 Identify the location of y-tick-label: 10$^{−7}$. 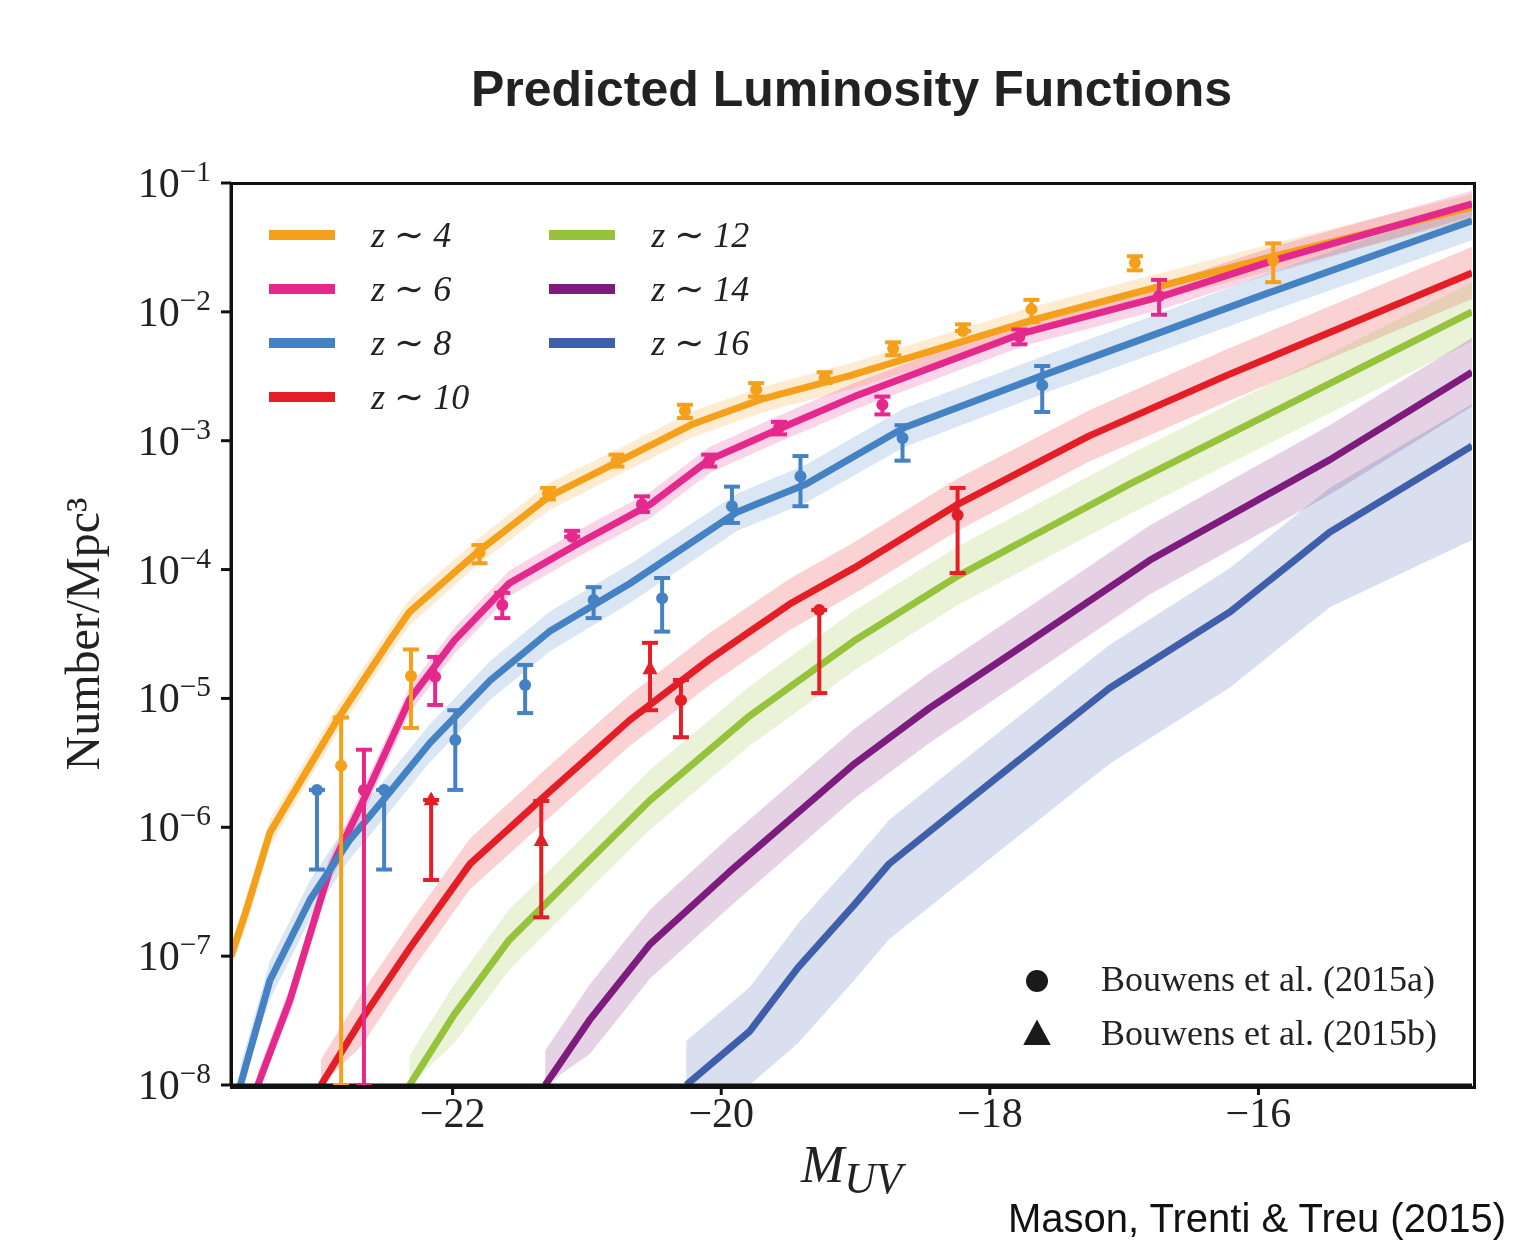
(174, 954).